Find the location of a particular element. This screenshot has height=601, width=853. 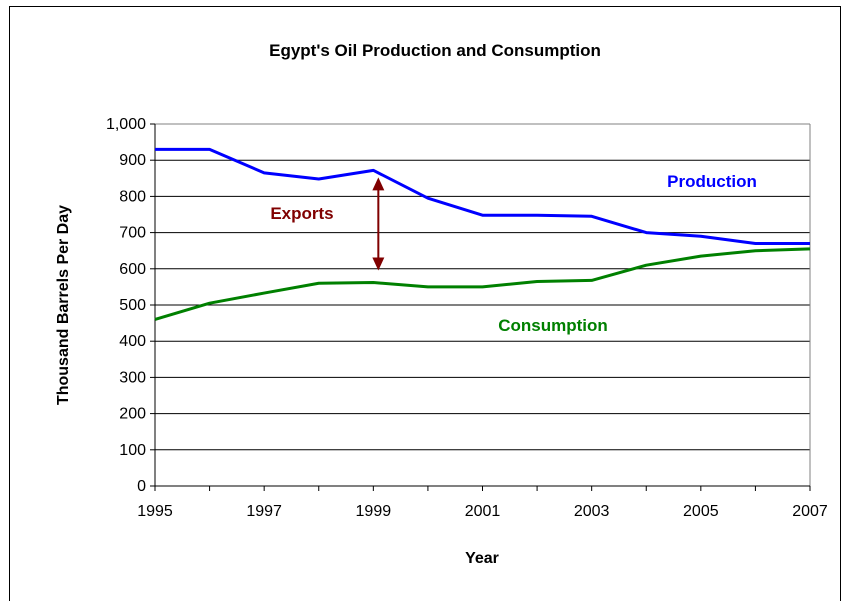

y-tick-label: 800 is located at coordinates (132, 196).